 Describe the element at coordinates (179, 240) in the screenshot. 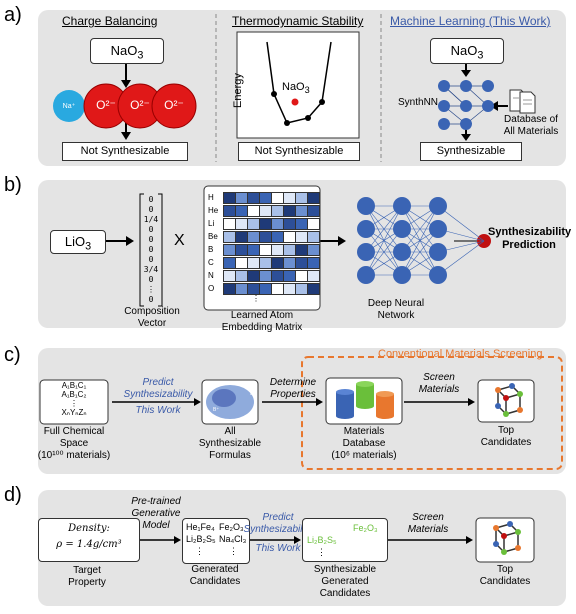

I see `multiply-x: X` at that location.